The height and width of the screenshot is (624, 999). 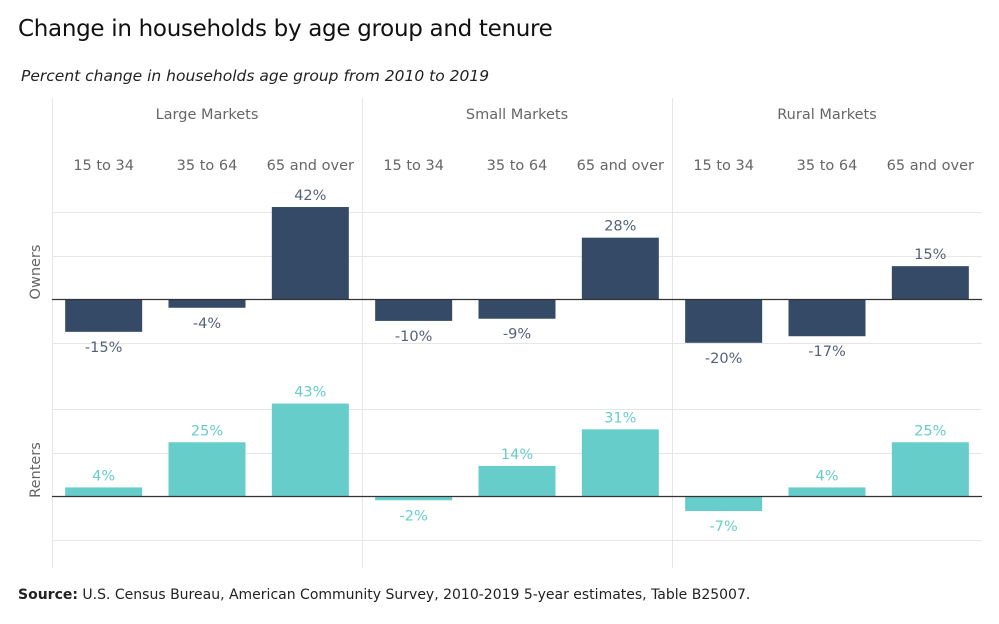 I want to click on row-label: Owners, so click(x=36, y=272).